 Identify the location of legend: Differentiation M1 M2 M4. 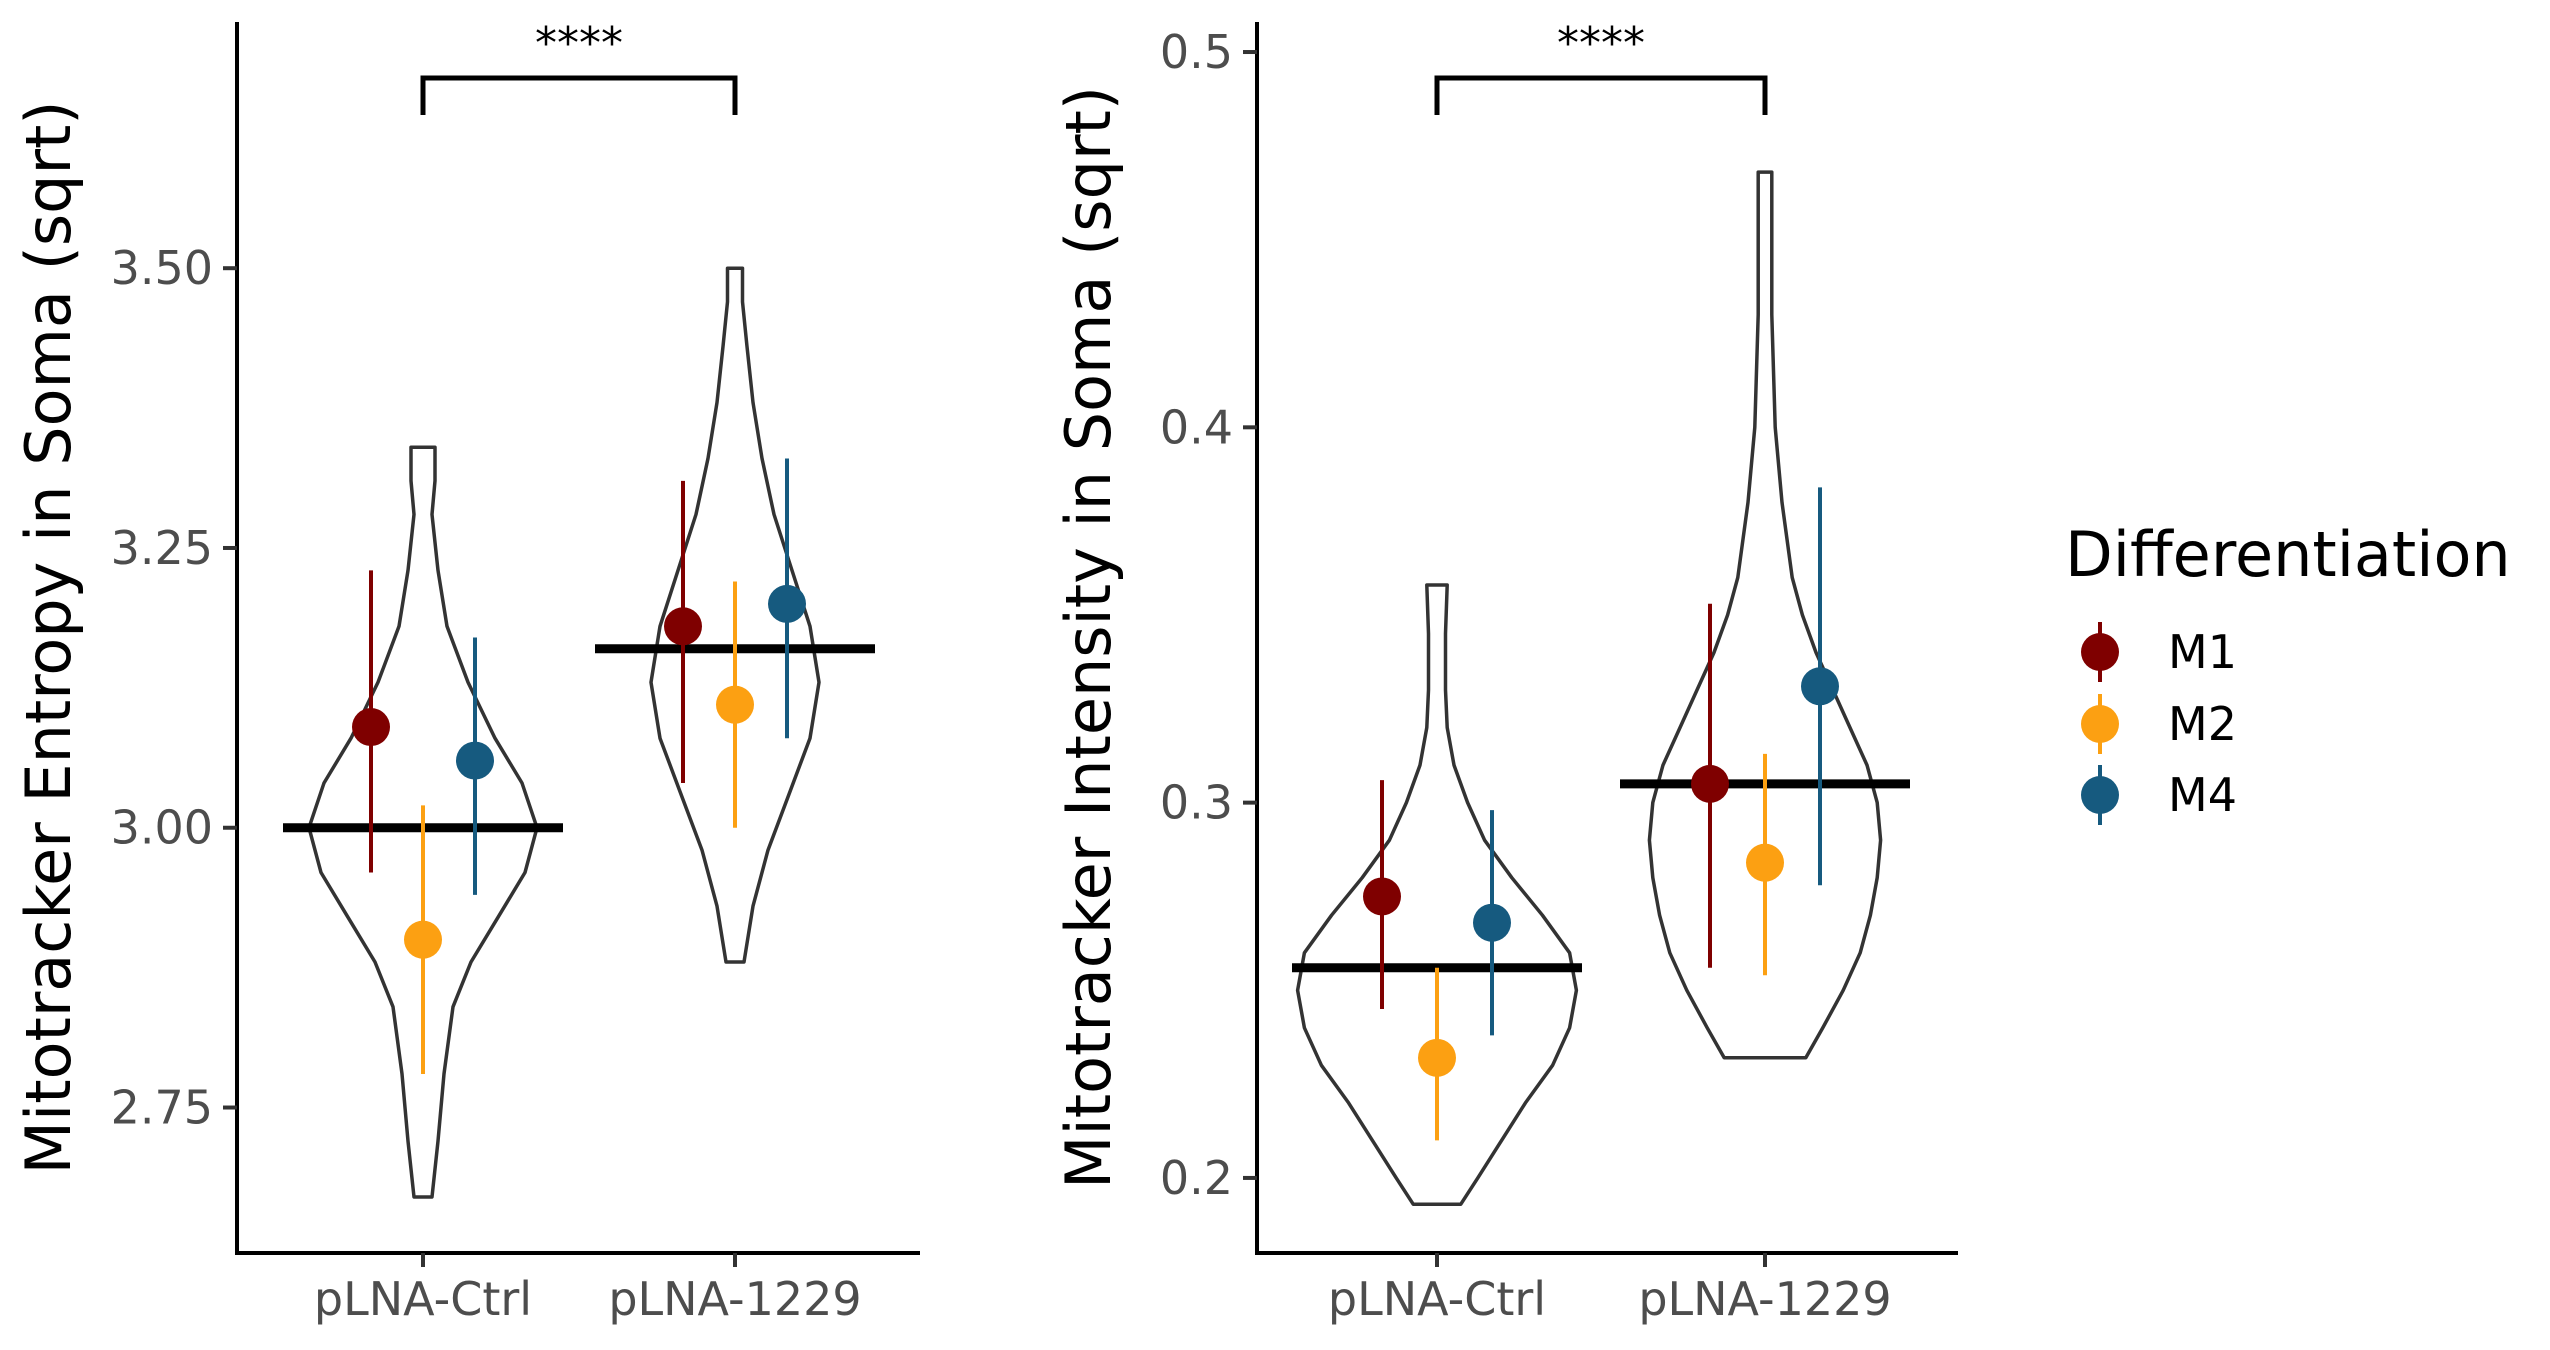
(2288, 671).